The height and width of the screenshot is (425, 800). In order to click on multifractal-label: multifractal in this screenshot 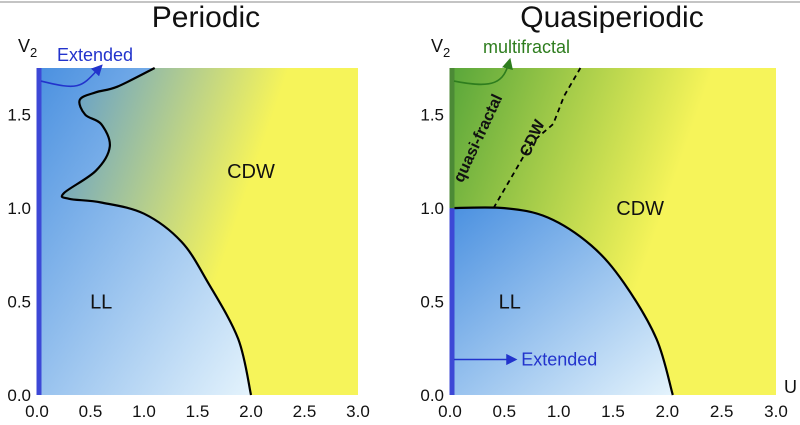, I will do `click(526, 47)`.